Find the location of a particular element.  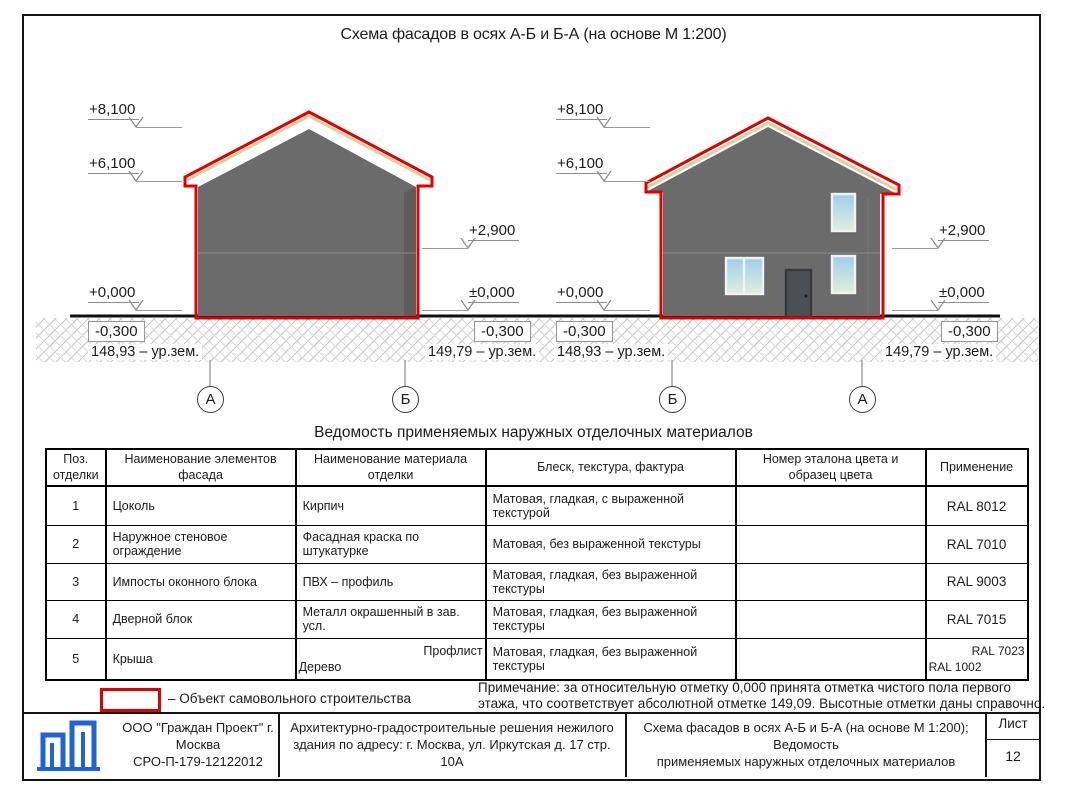

company-name: ООО "Граждан Проект" г. Москва is located at coordinates (198, 736).